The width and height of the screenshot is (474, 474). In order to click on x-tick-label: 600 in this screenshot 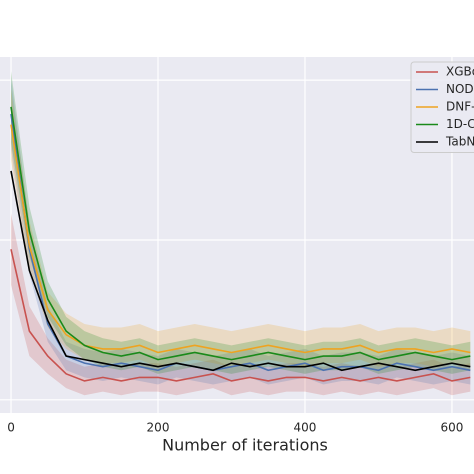, I will do `click(452, 428)`.